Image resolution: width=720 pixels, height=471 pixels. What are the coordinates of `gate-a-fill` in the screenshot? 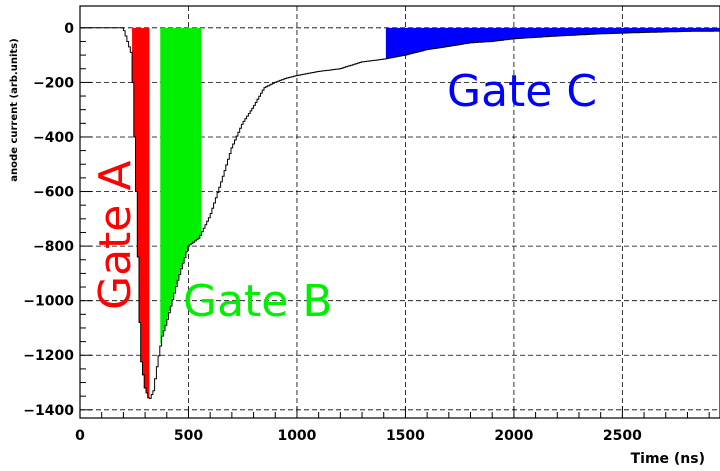 It's located at (141, 212).